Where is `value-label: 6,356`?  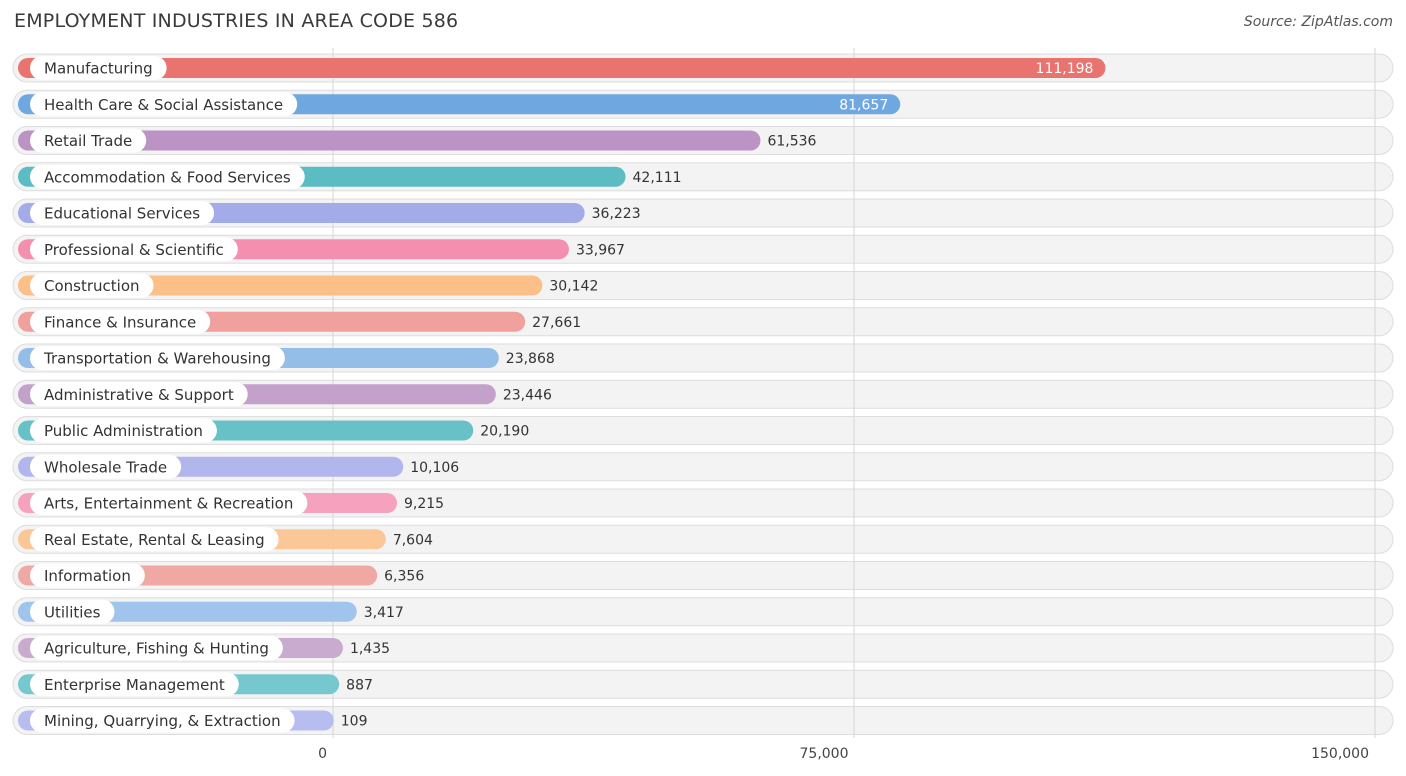 value-label: 6,356 is located at coordinates (404, 577).